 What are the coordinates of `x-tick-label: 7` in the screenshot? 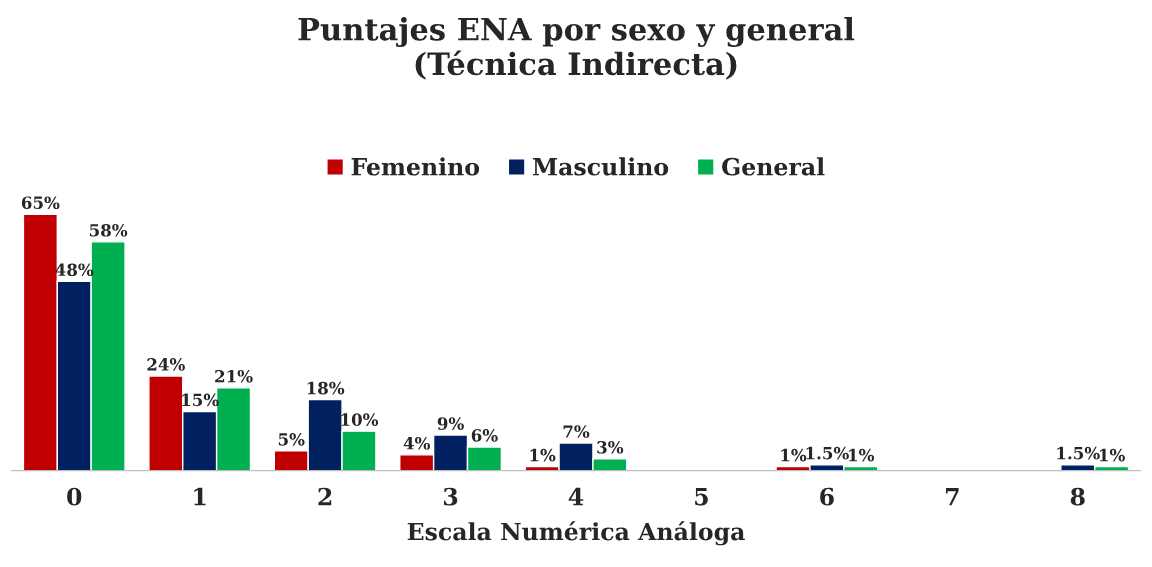 It's located at (952, 497).